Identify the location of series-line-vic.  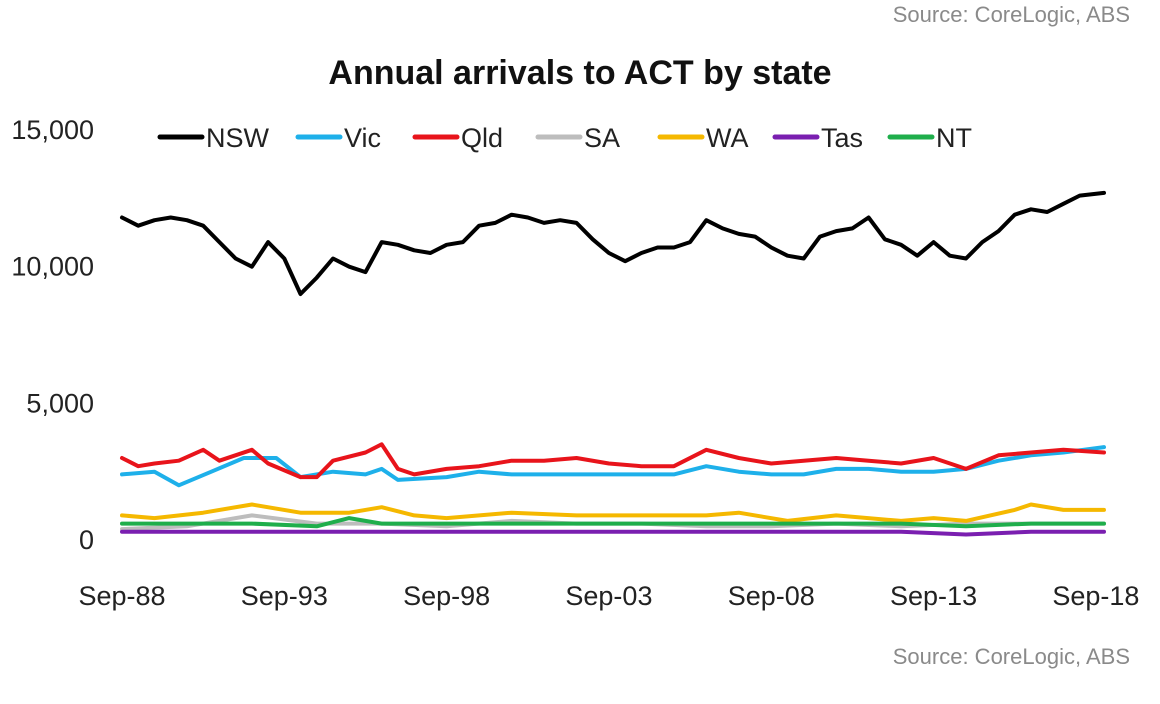
(613, 466).